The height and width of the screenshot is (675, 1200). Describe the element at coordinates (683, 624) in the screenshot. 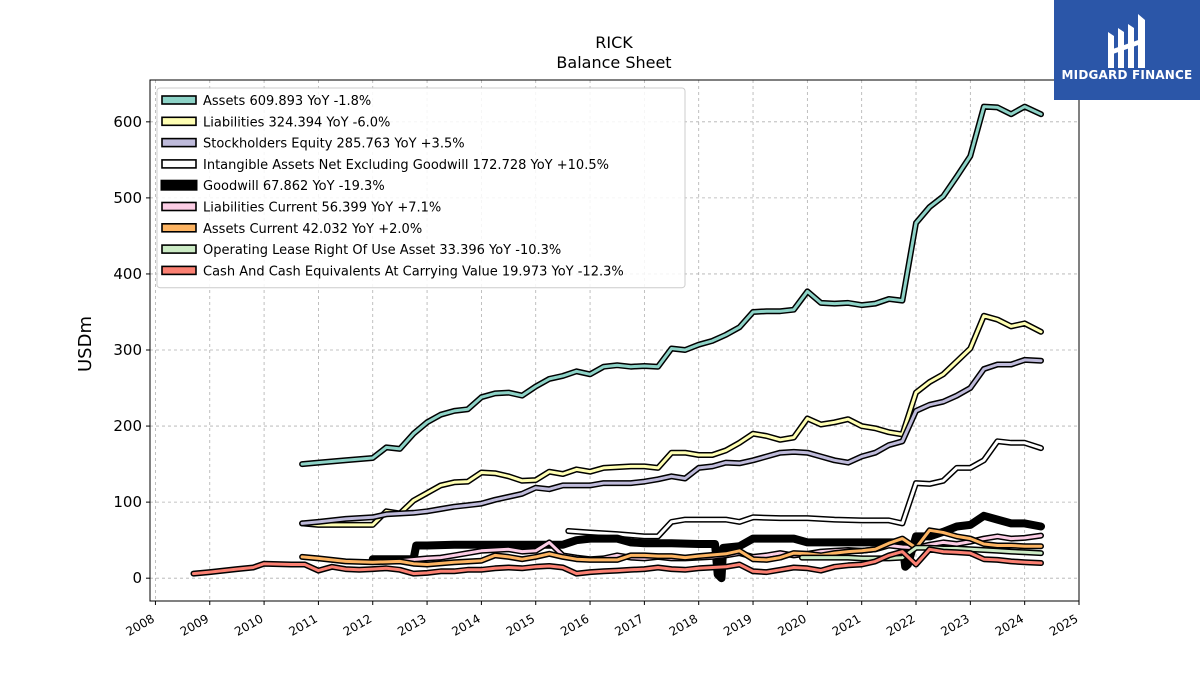

I see `x-tick-label: 2018` at that location.